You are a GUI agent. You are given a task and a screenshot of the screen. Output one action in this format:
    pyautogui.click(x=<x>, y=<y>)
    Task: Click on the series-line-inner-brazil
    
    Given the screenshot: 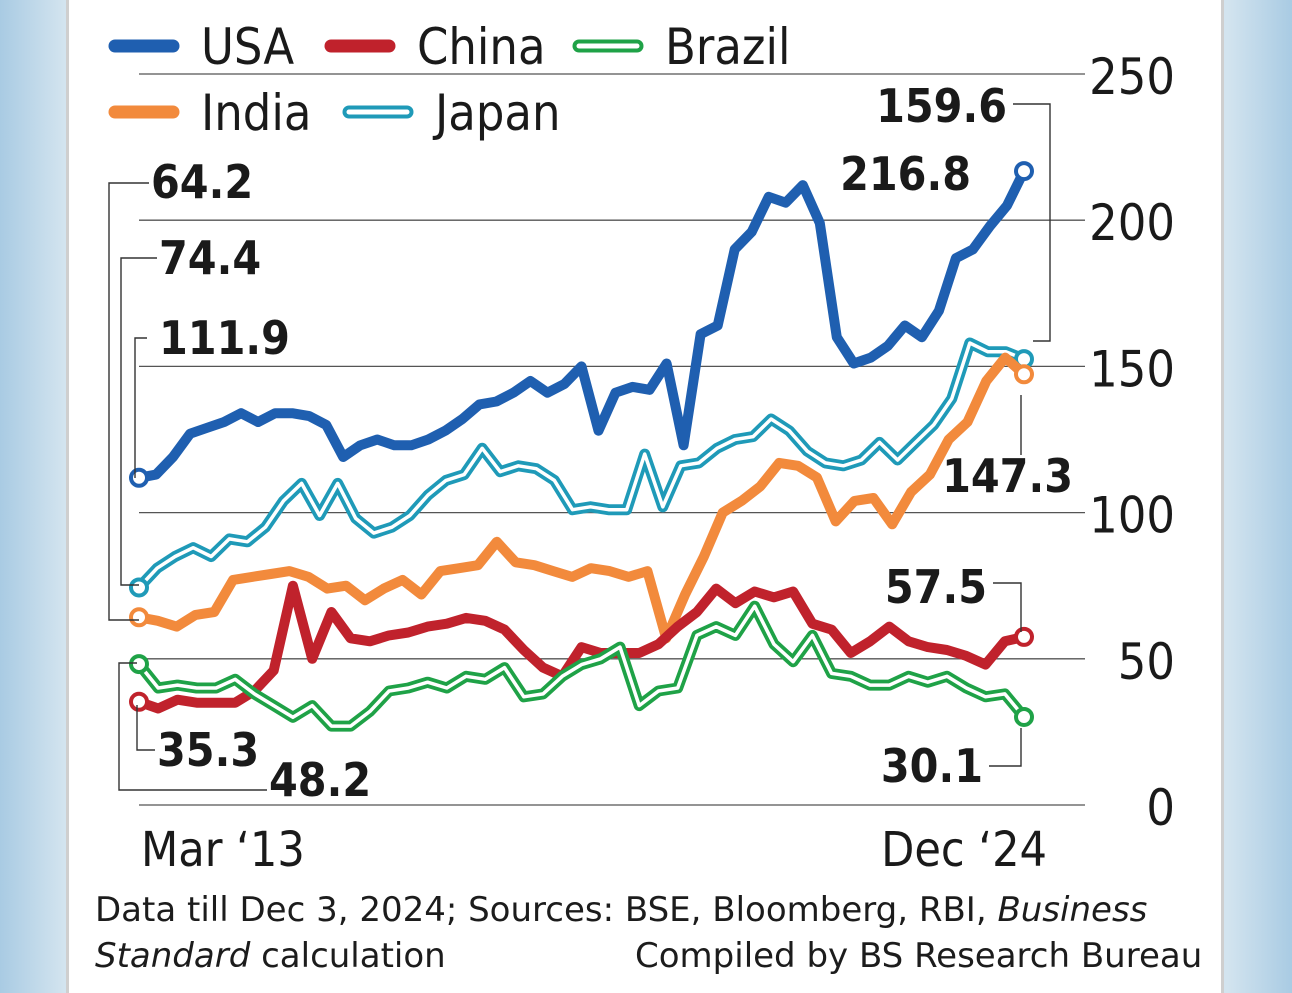 What is the action you would take?
    pyautogui.click(x=581, y=666)
    